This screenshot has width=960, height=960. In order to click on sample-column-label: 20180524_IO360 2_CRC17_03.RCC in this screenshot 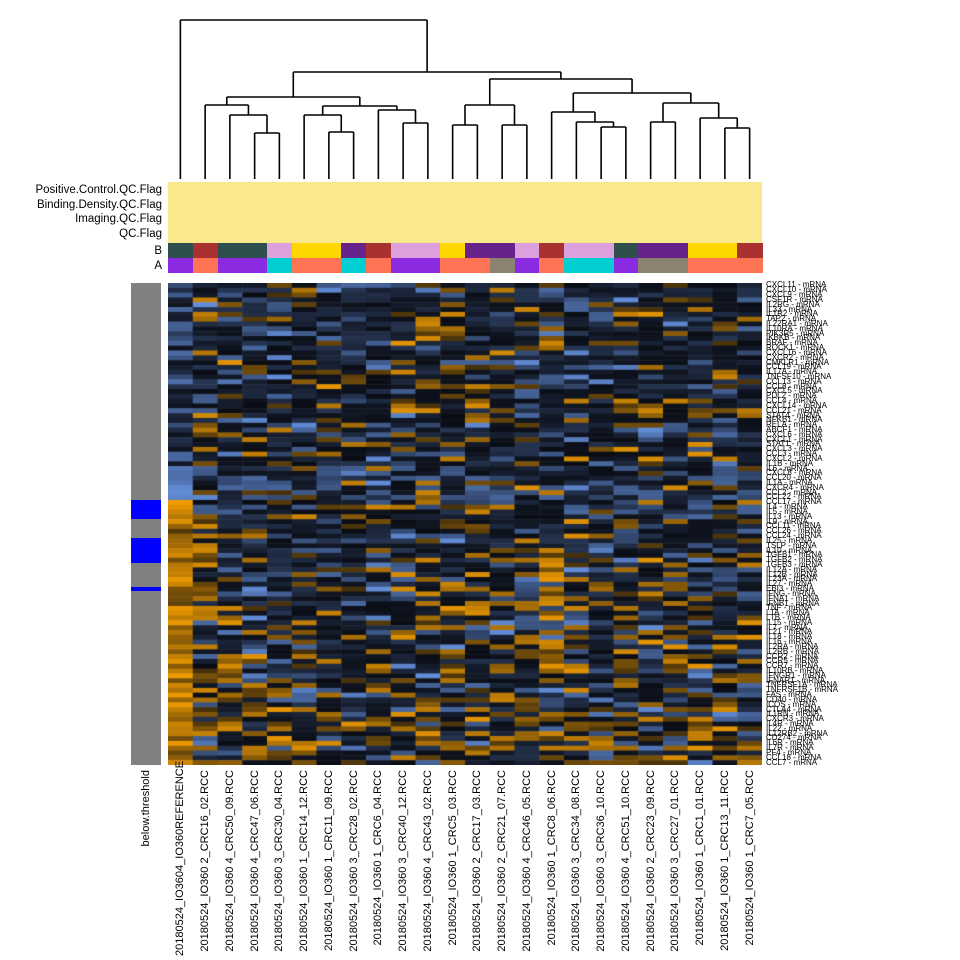, I will do `click(477, 861)`.